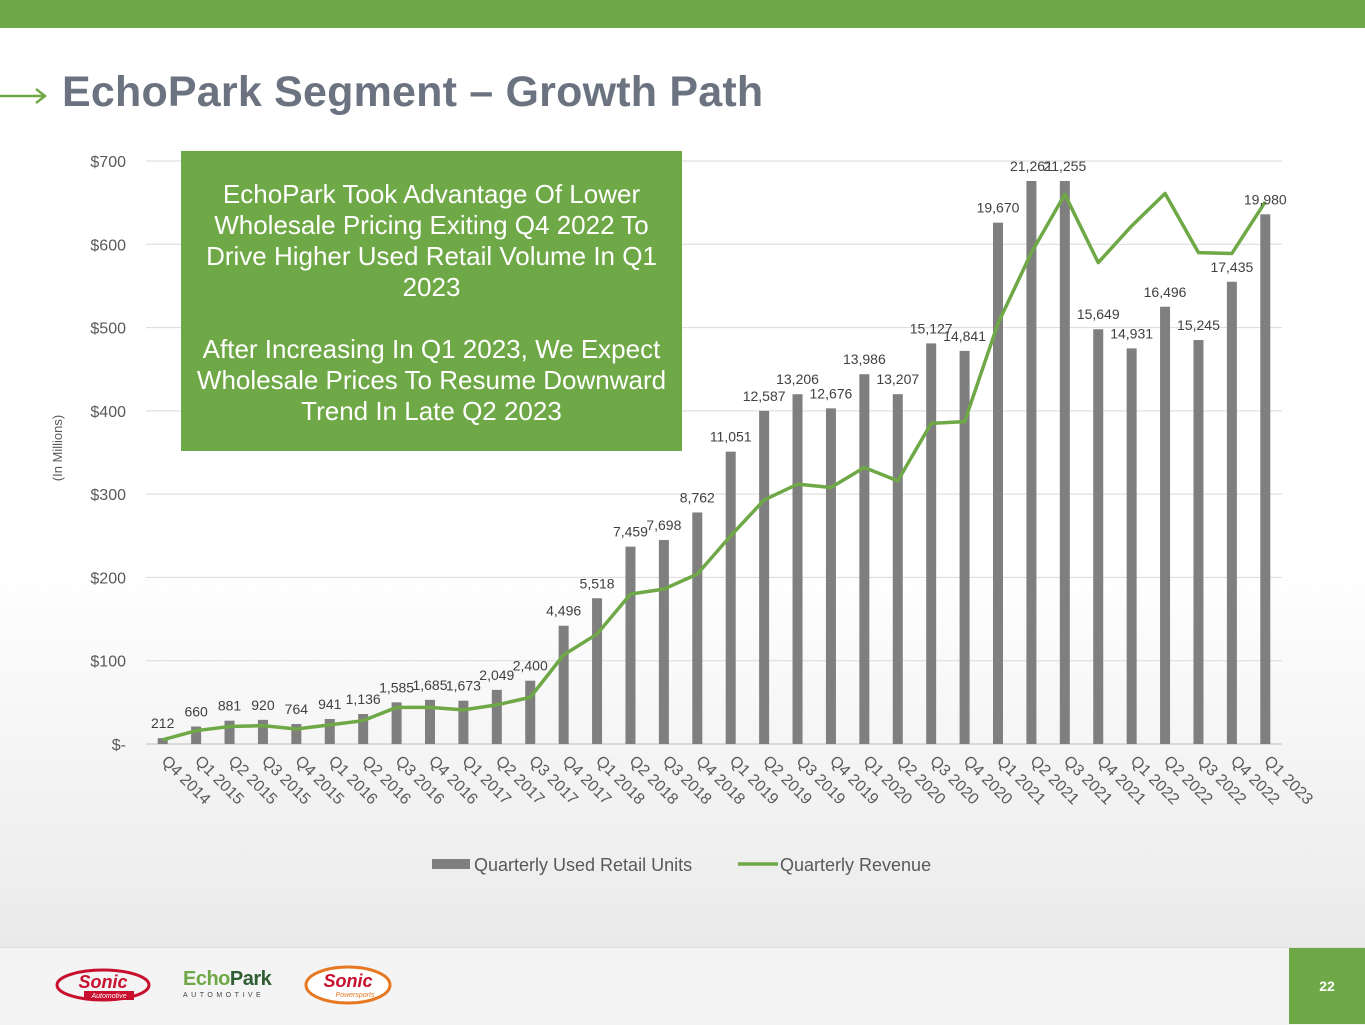 The image size is (1365, 1025). Describe the element at coordinates (108, 412) in the screenshot. I see `y-tick-label: $400` at that location.